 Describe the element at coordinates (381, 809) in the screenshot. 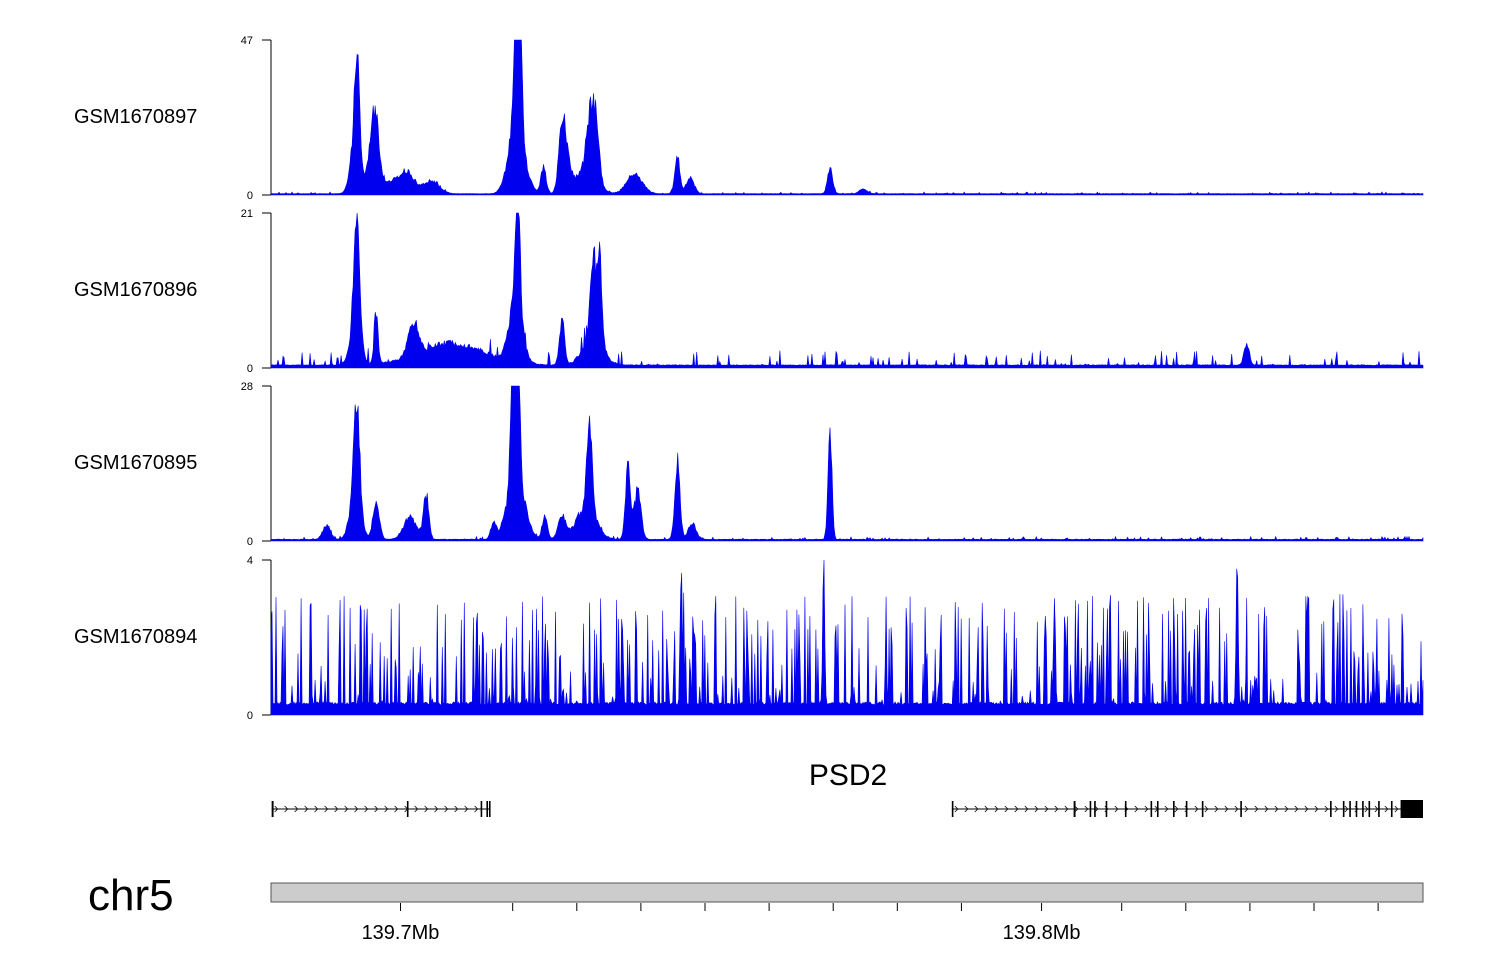

I see `transcript` at that location.